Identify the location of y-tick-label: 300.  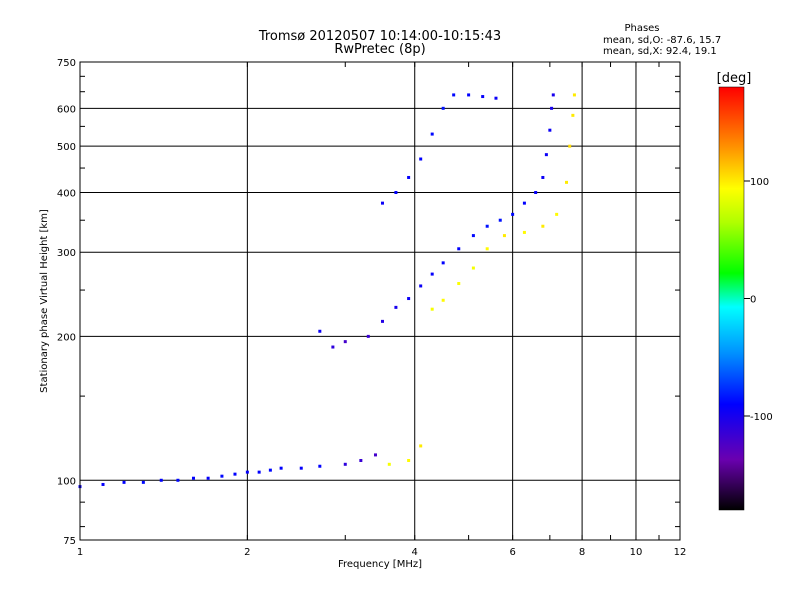
(66, 253).